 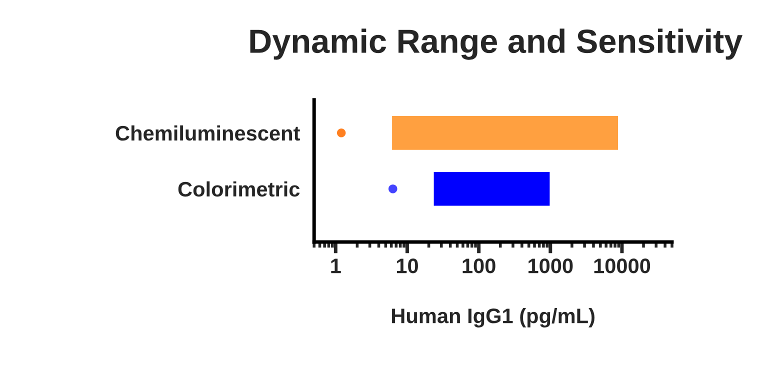 I want to click on chart-title: Dynamic Range and Sensitivity, so click(x=496, y=44).